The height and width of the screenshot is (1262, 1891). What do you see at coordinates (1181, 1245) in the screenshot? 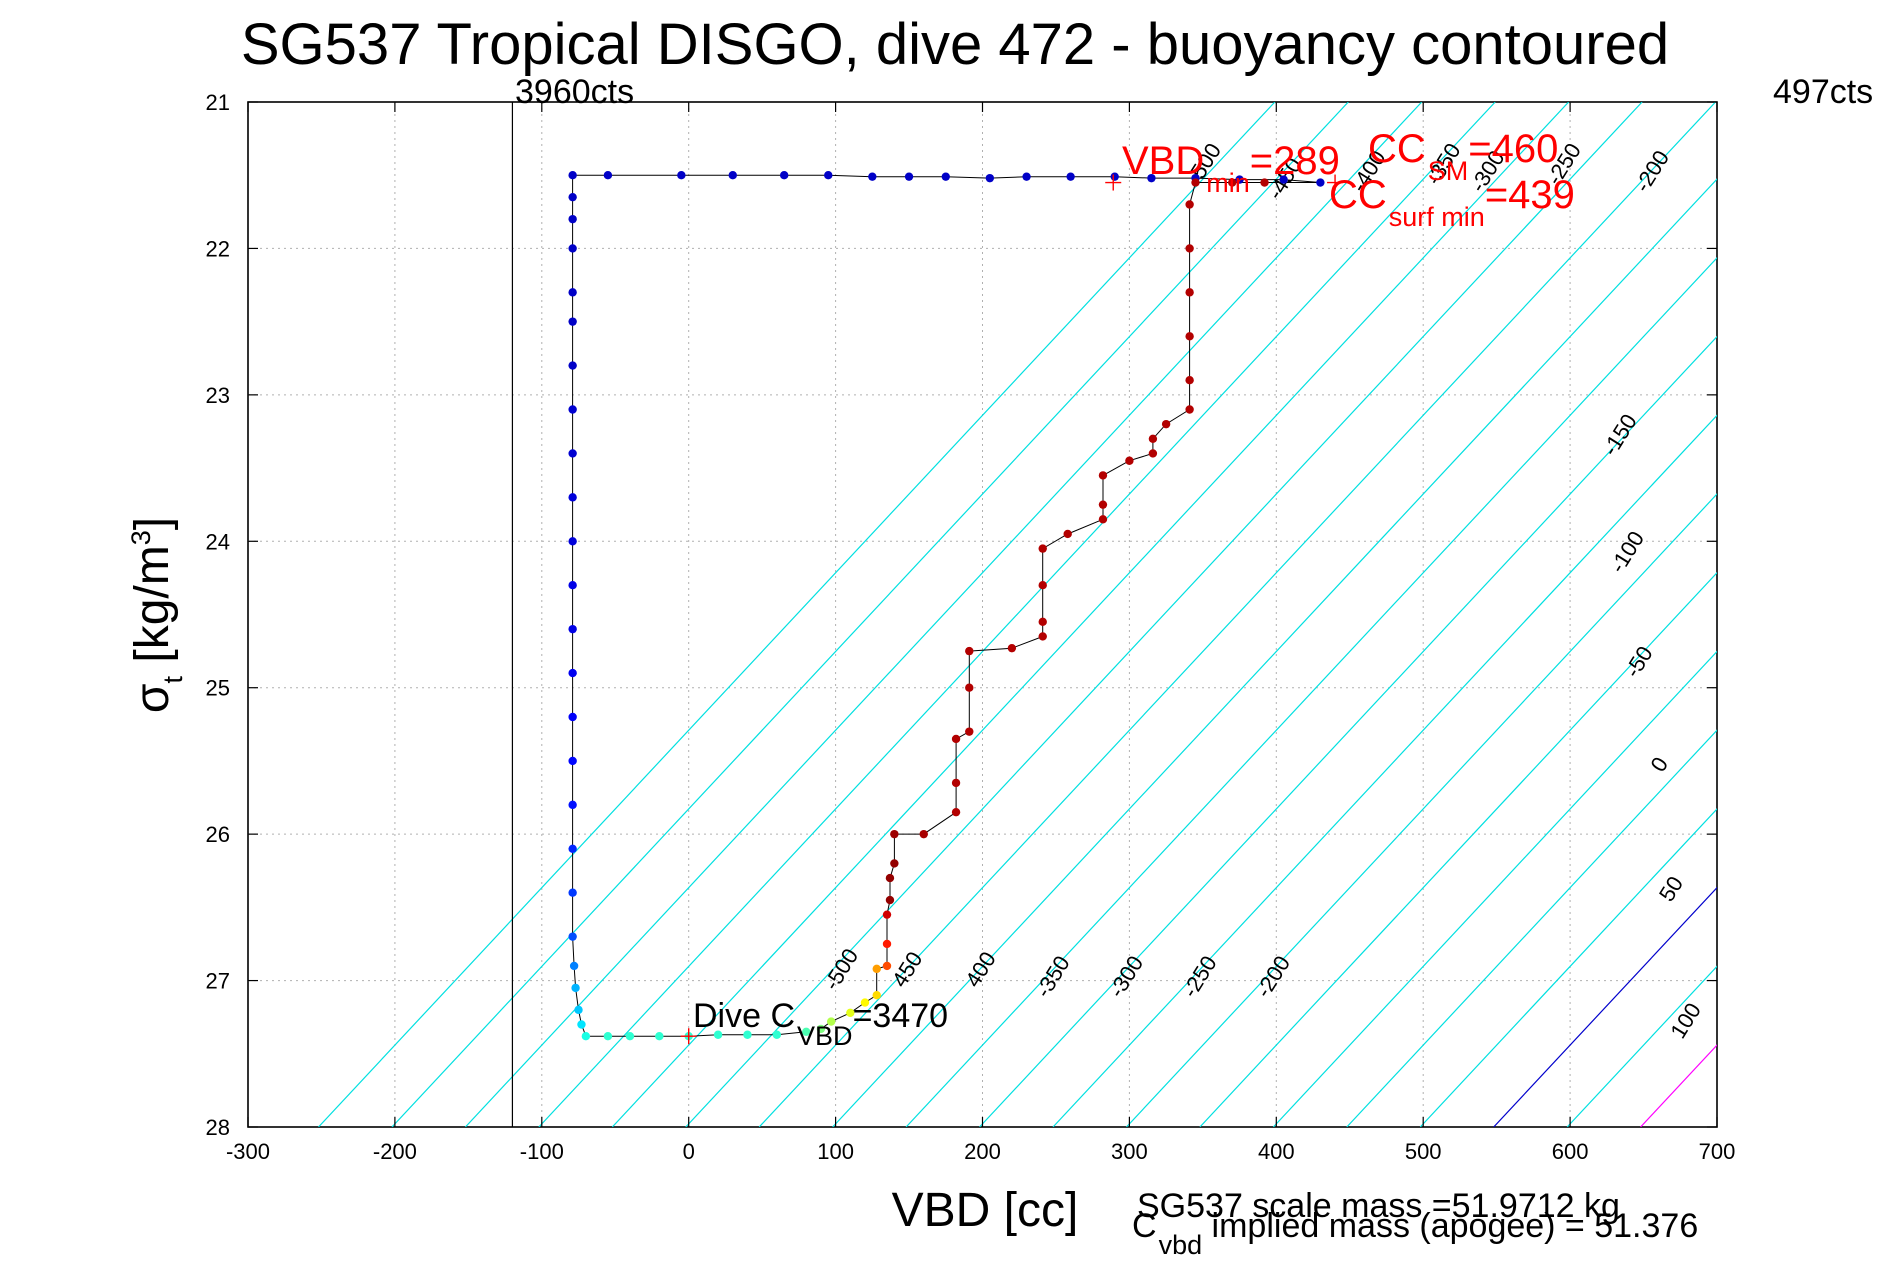
I see `implied-mass-sub: vbd` at bounding box center [1181, 1245].